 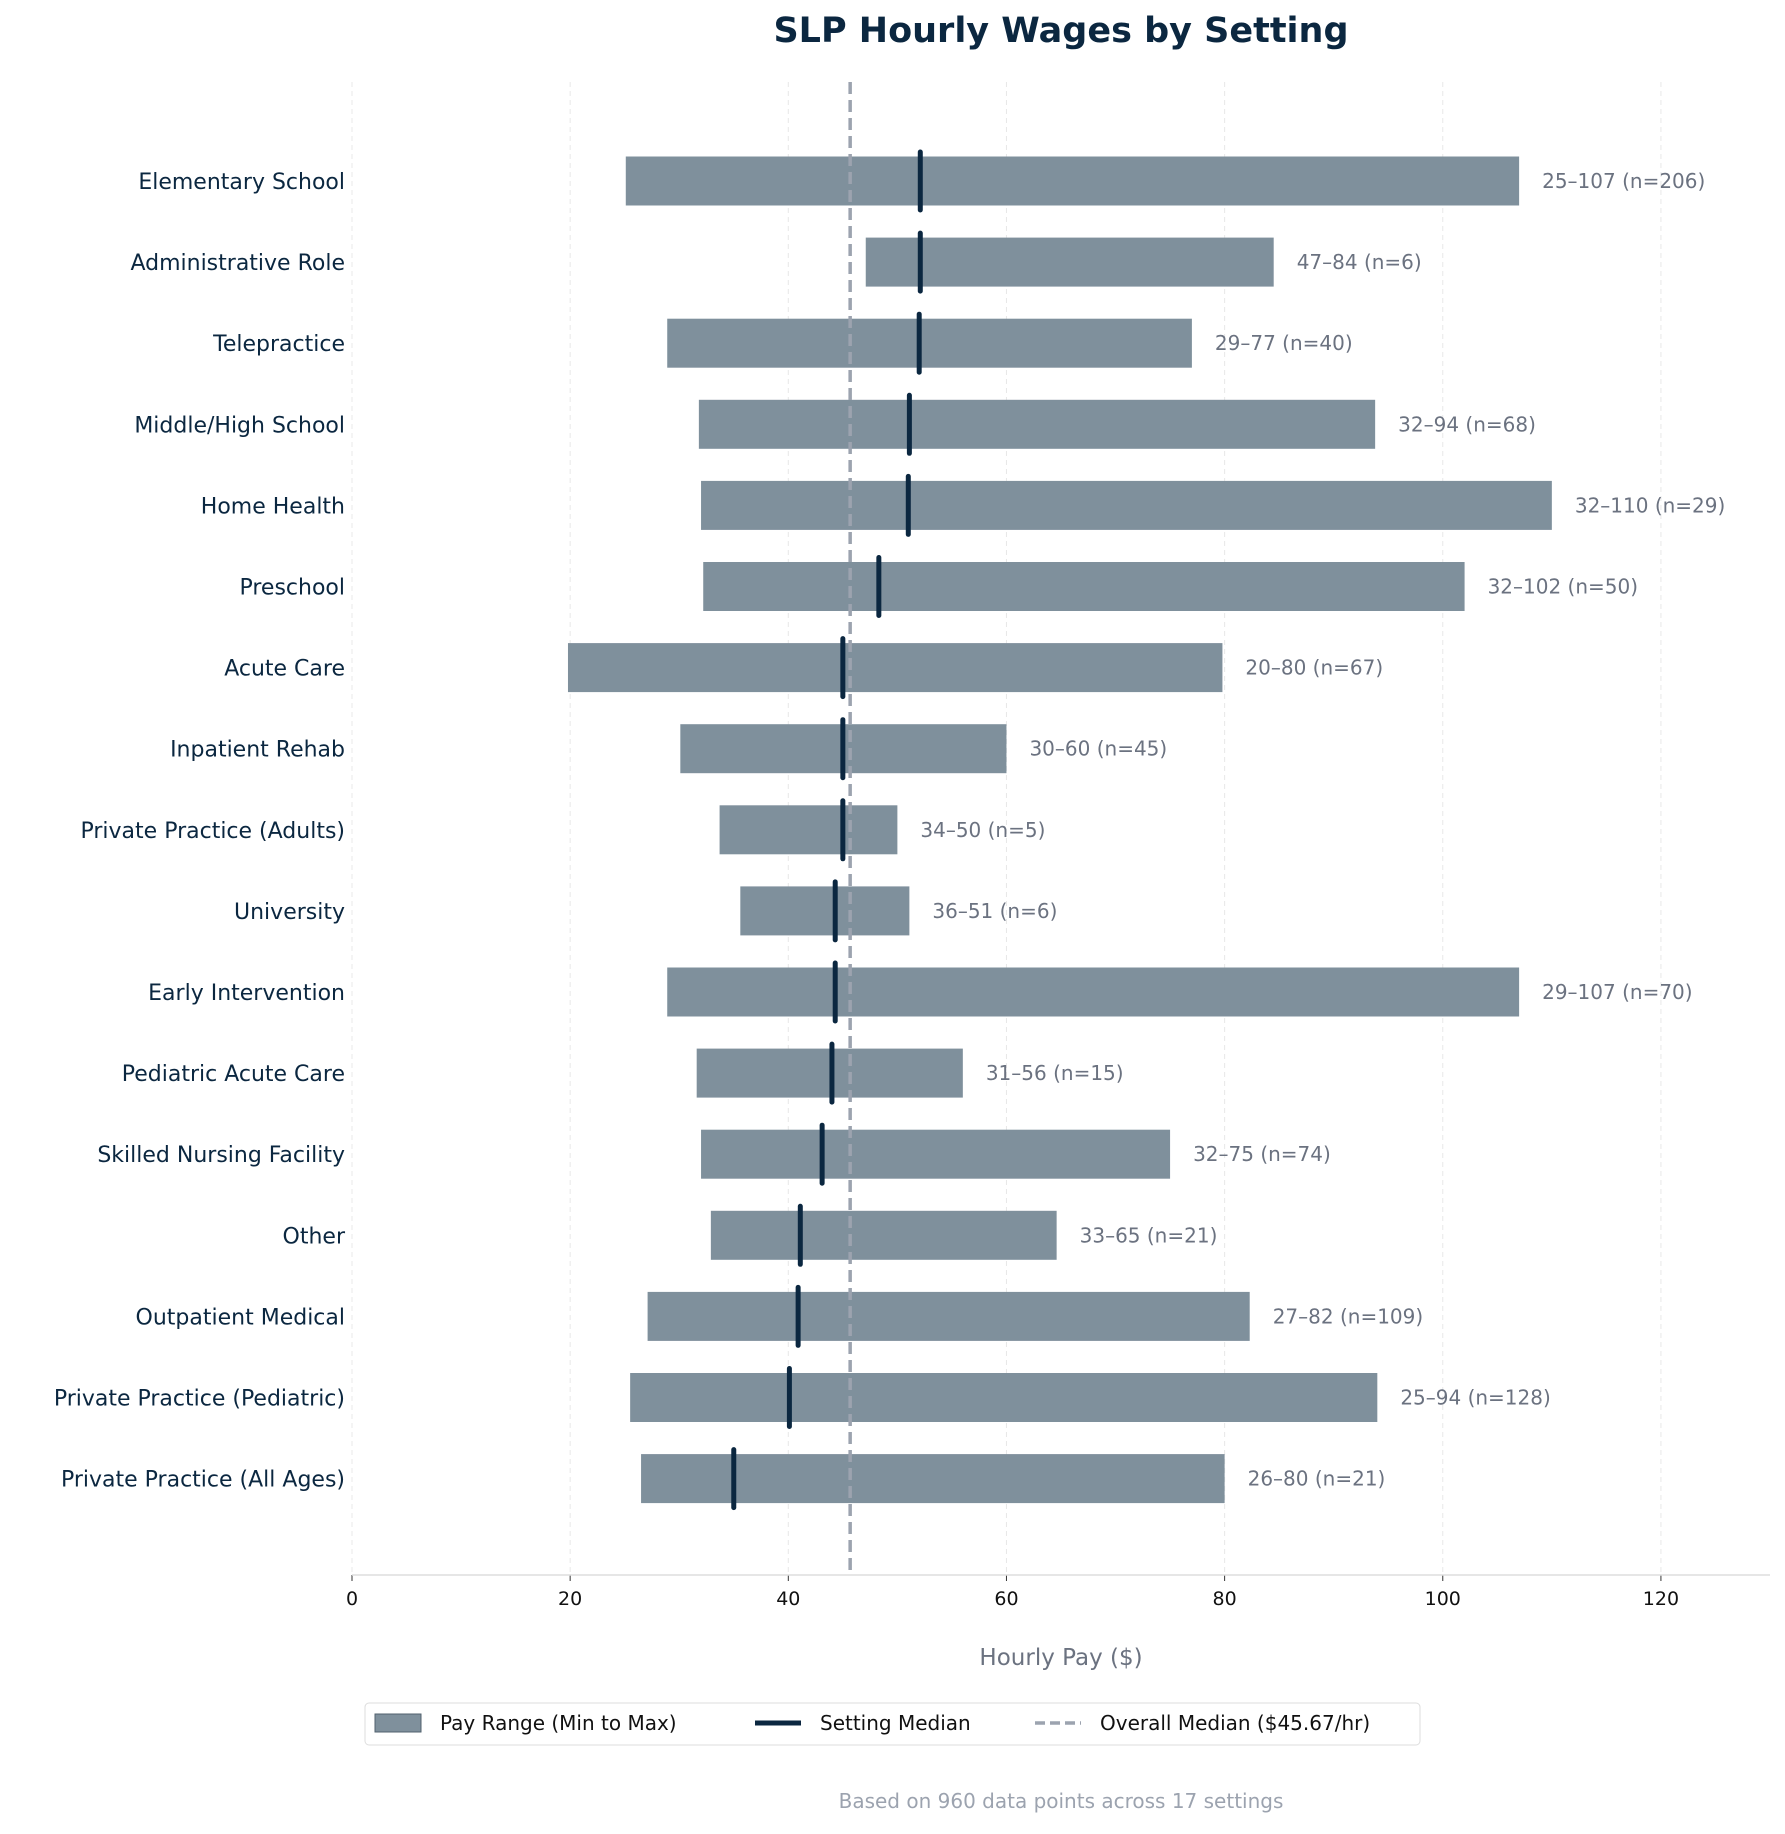 I want to click on x-tick-label: 40, so click(x=788, y=1599).